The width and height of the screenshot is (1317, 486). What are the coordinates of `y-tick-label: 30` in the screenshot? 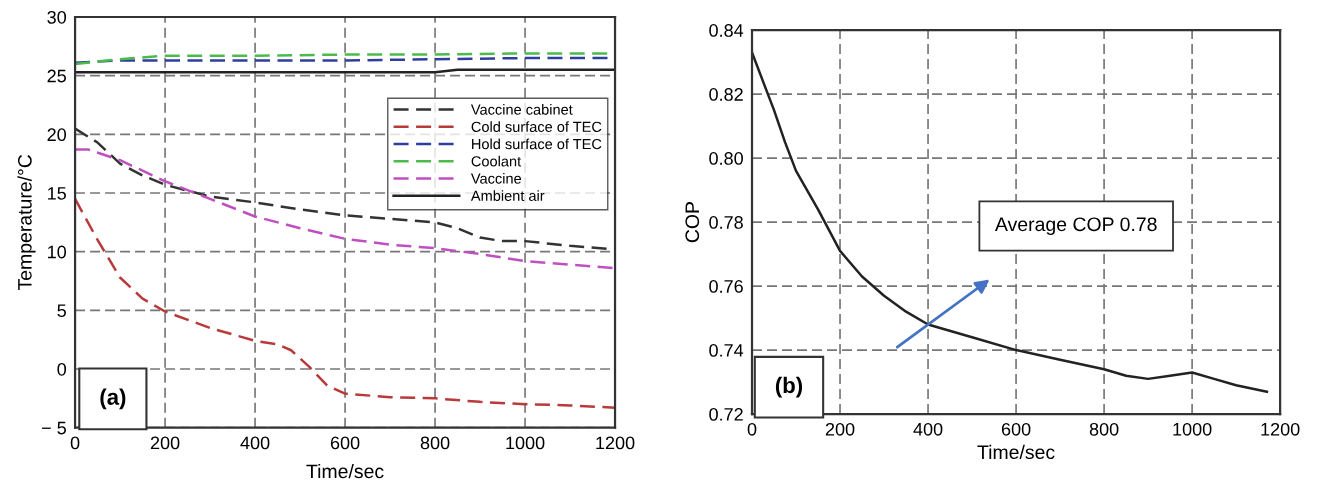 It's located at (57, 17).